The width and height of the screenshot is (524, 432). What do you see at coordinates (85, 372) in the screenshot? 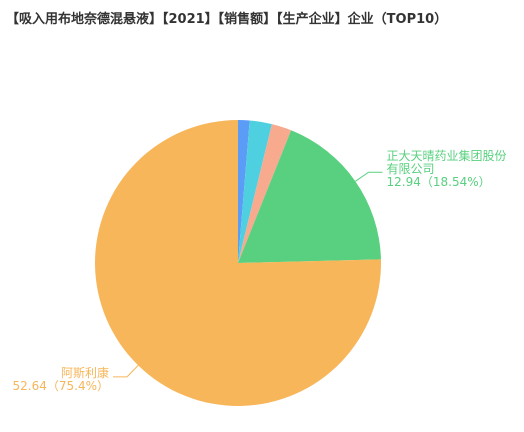
I see `slice-name: 阿斯利康` at bounding box center [85, 372].